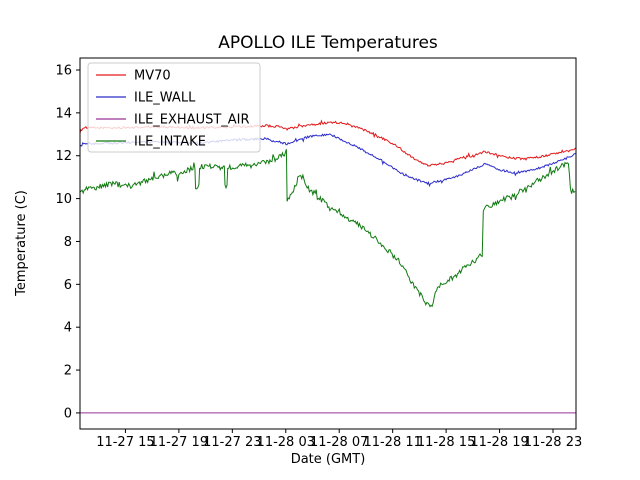 The width and height of the screenshot is (640, 480). Describe the element at coordinates (152, 76) in the screenshot. I see `legend-label-mv70: MV70` at that location.